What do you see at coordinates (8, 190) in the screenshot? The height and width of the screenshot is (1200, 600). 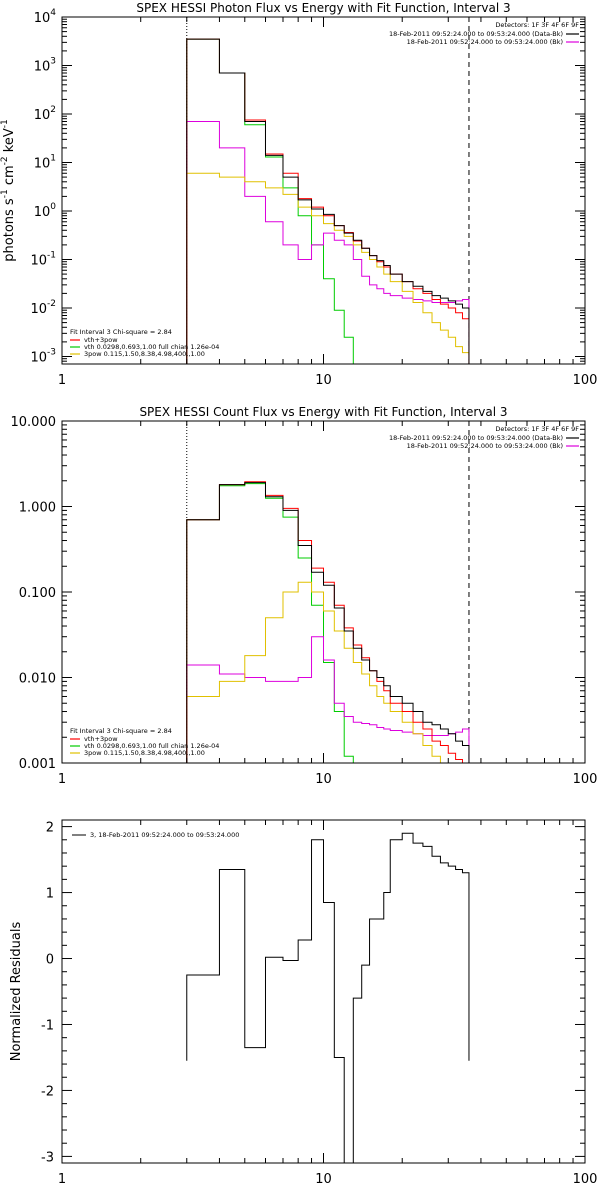 I see `y-axis-label: photons s-1 cm-2 keV-1` at bounding box center [8, 190].